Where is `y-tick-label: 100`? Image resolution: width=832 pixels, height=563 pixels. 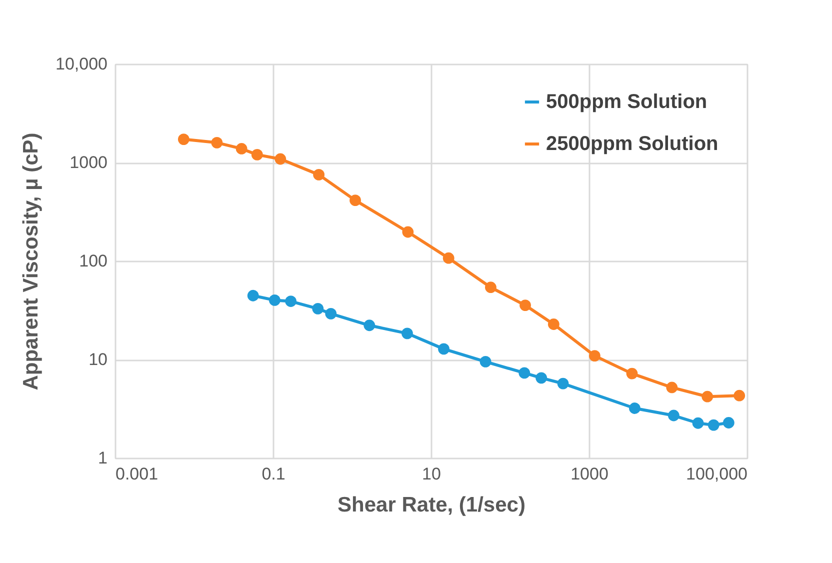
y-tick-label: 100 is located at coordinates (93, 261).